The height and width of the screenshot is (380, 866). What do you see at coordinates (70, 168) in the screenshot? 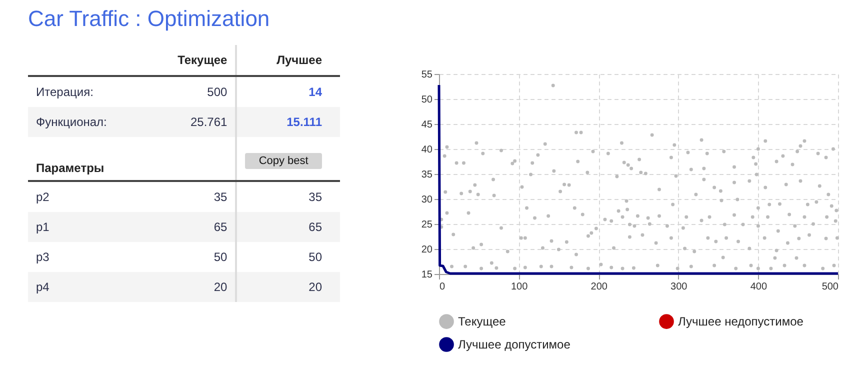
I see `category-label: Параметры` at bounding box center [70, 168].